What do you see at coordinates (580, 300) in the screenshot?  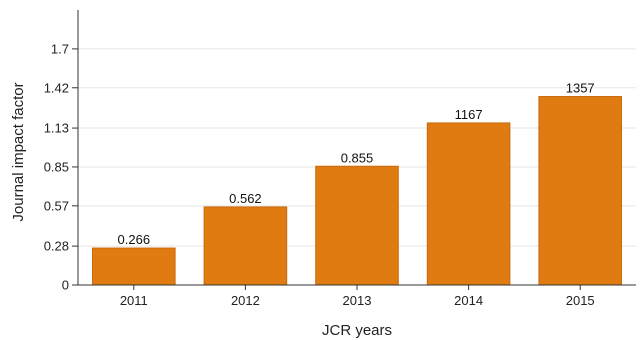 I see `x-tick-label-2015: 2015` at bounding box center [580, 300].